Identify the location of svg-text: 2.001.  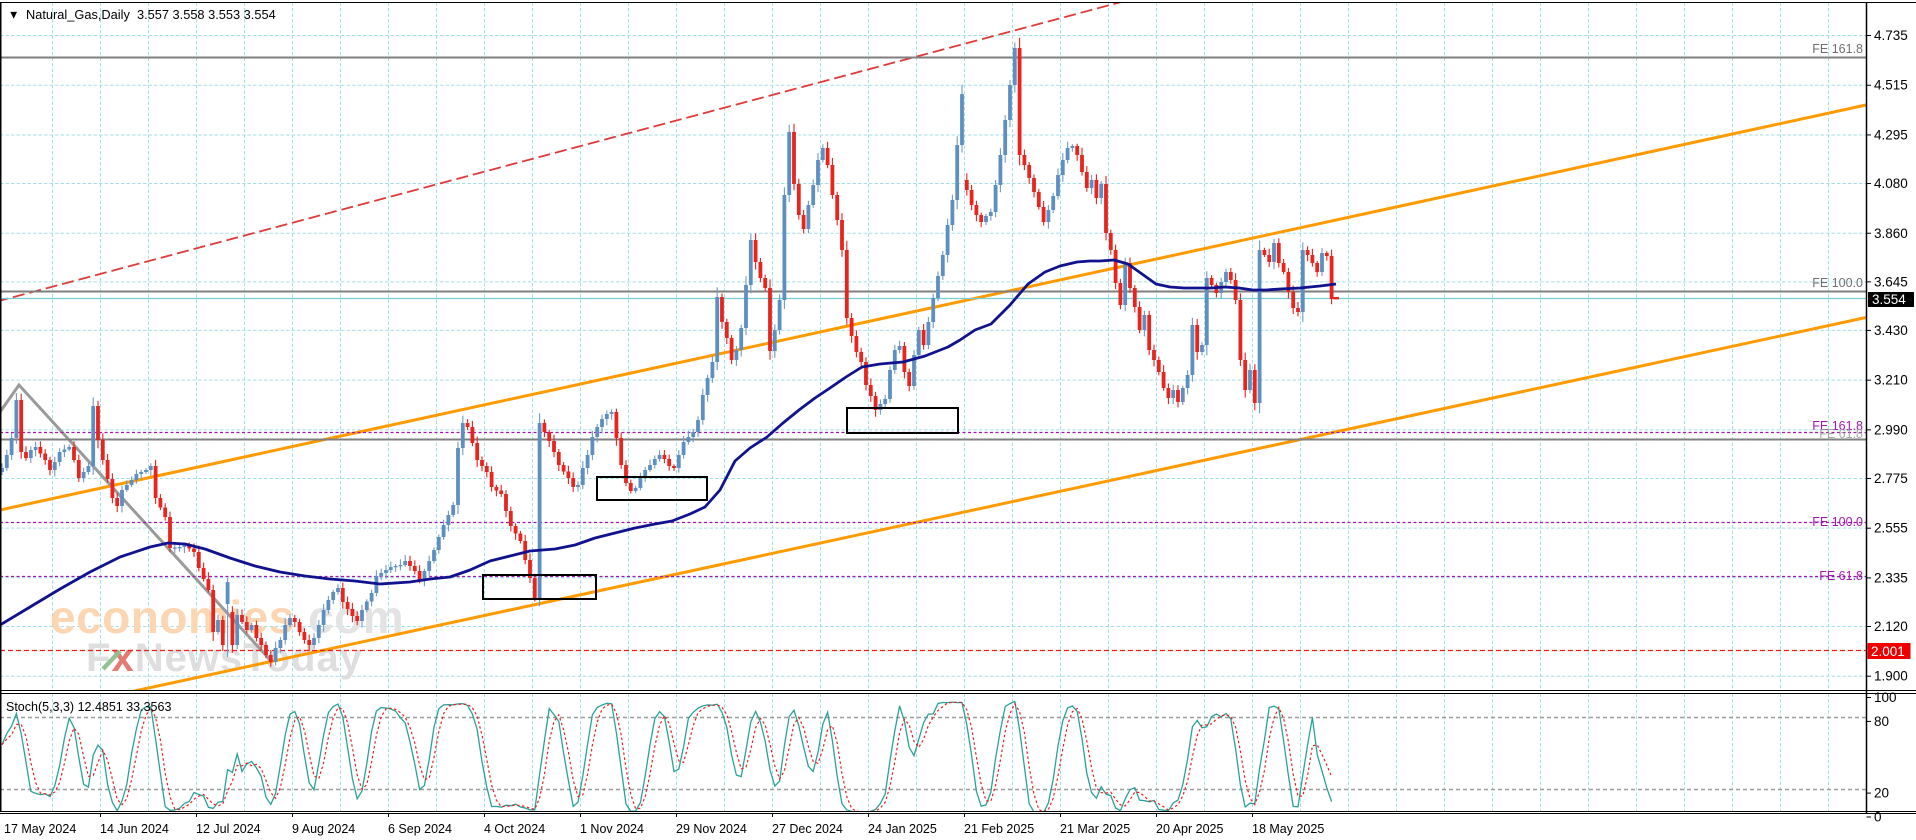
(1888, 651).